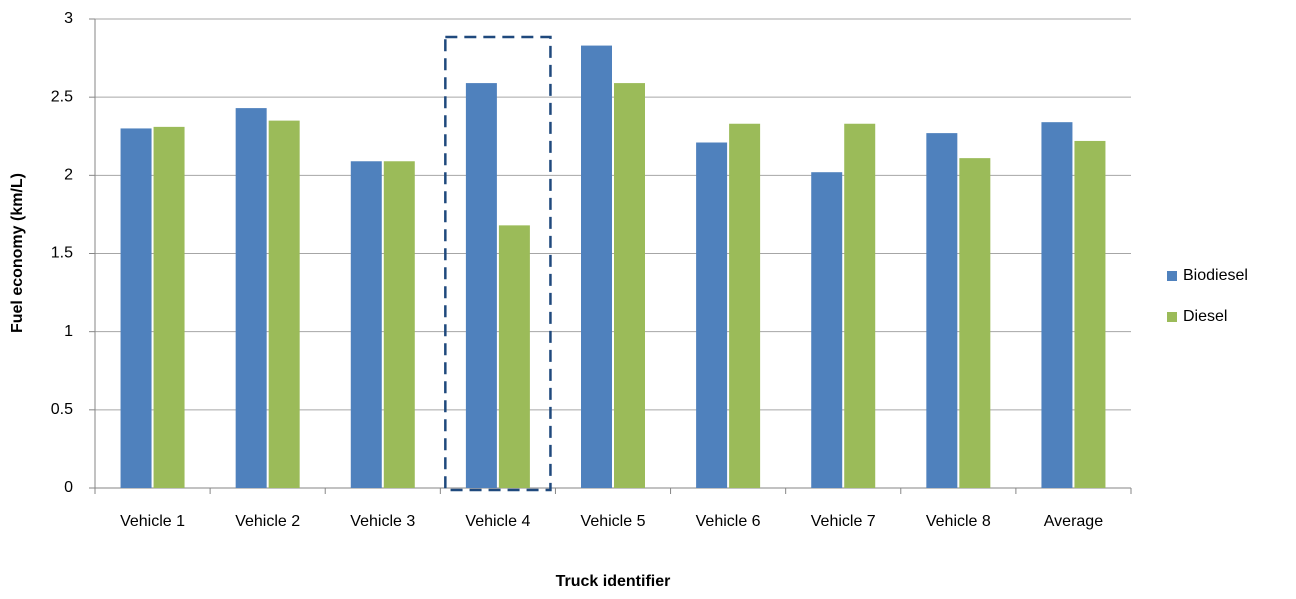  I want to click on x-tick-label: Vehicle 7, so click(843, 521).